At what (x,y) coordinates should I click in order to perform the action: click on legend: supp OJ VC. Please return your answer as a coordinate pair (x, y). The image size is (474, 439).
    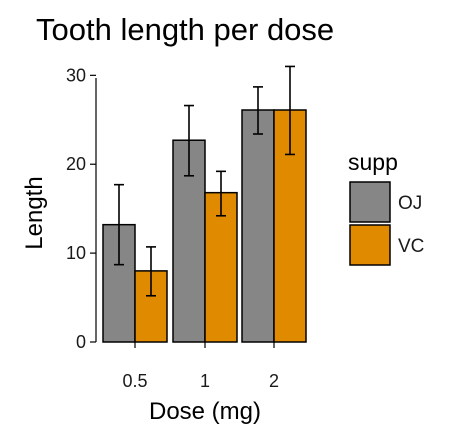
    Looking at the image, I should click on (386, 207).